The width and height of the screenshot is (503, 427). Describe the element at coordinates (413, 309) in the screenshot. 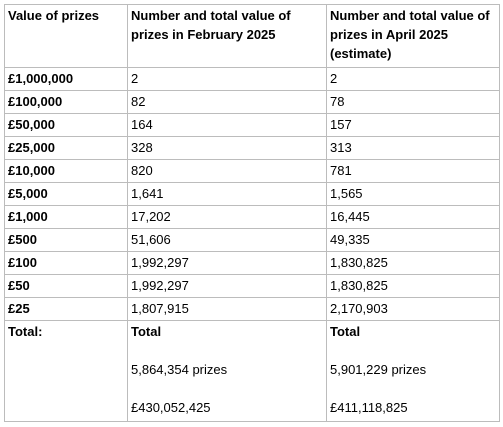

I see `april-count-cell: 2,170,903` at that location.